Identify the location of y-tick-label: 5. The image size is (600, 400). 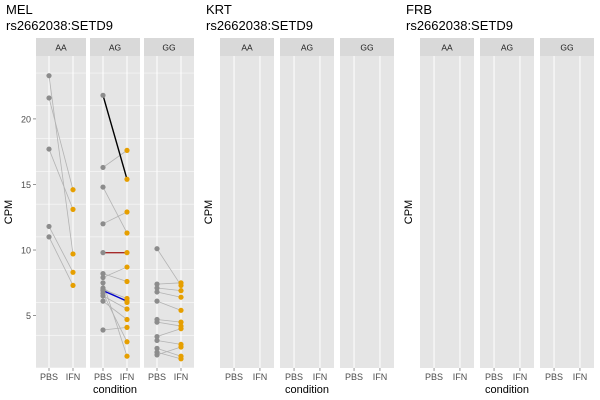
(28, 316).